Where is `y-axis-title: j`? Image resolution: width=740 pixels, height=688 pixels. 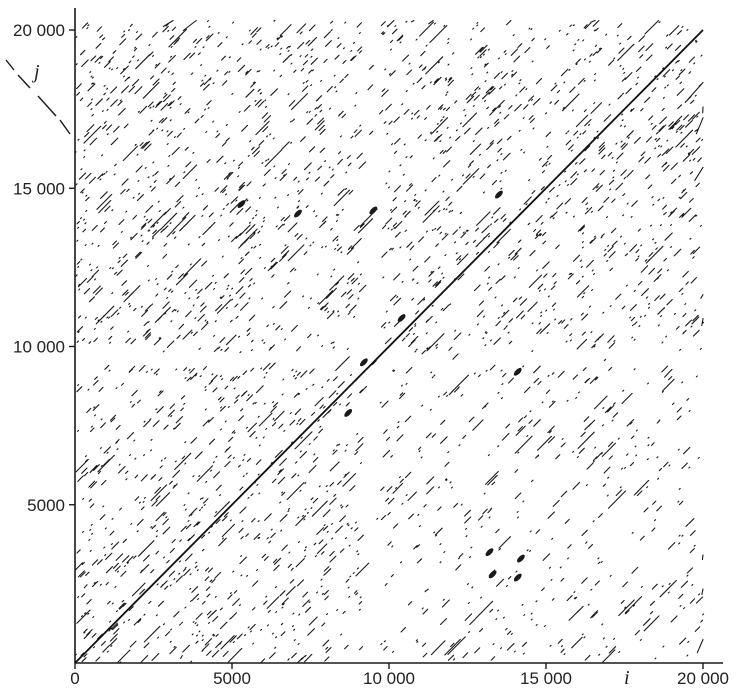
y-axis-title: j is located at coordinates (35, 72).